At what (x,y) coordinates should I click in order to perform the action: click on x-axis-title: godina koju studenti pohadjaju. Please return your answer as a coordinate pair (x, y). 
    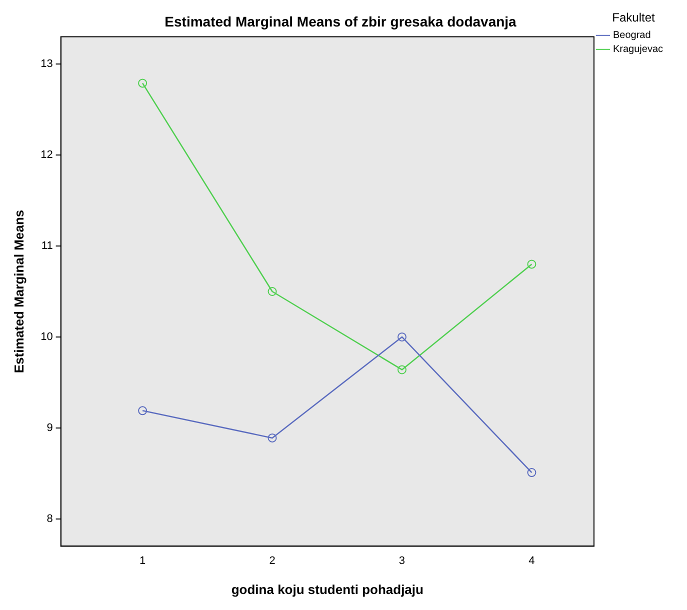
    Looking at the image, I should click on (327, 589).